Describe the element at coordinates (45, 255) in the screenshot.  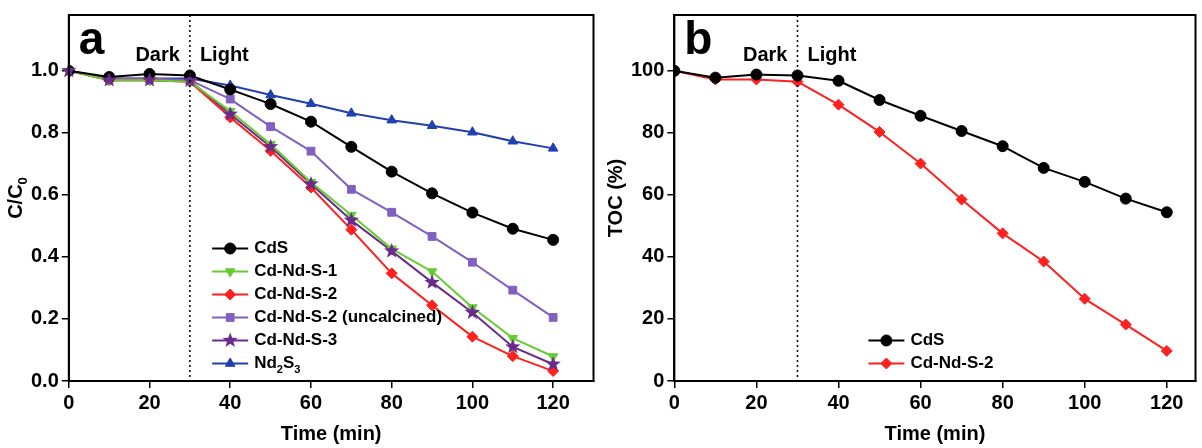
I see `y-tick-label: 0.4` at that location.